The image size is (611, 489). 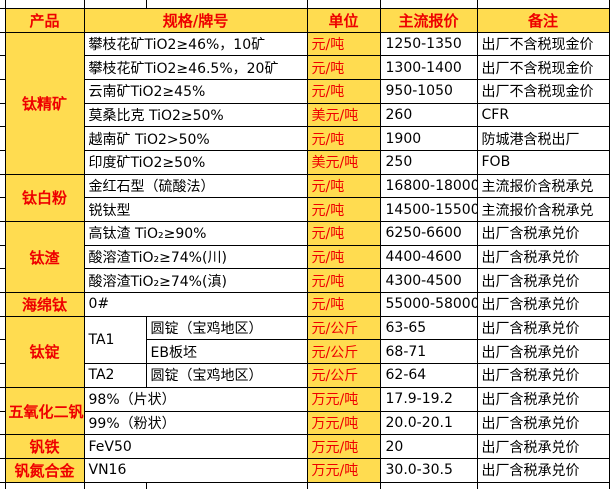 I want to click on product-cell: 钒氮合金, so click(x=44, y=470).